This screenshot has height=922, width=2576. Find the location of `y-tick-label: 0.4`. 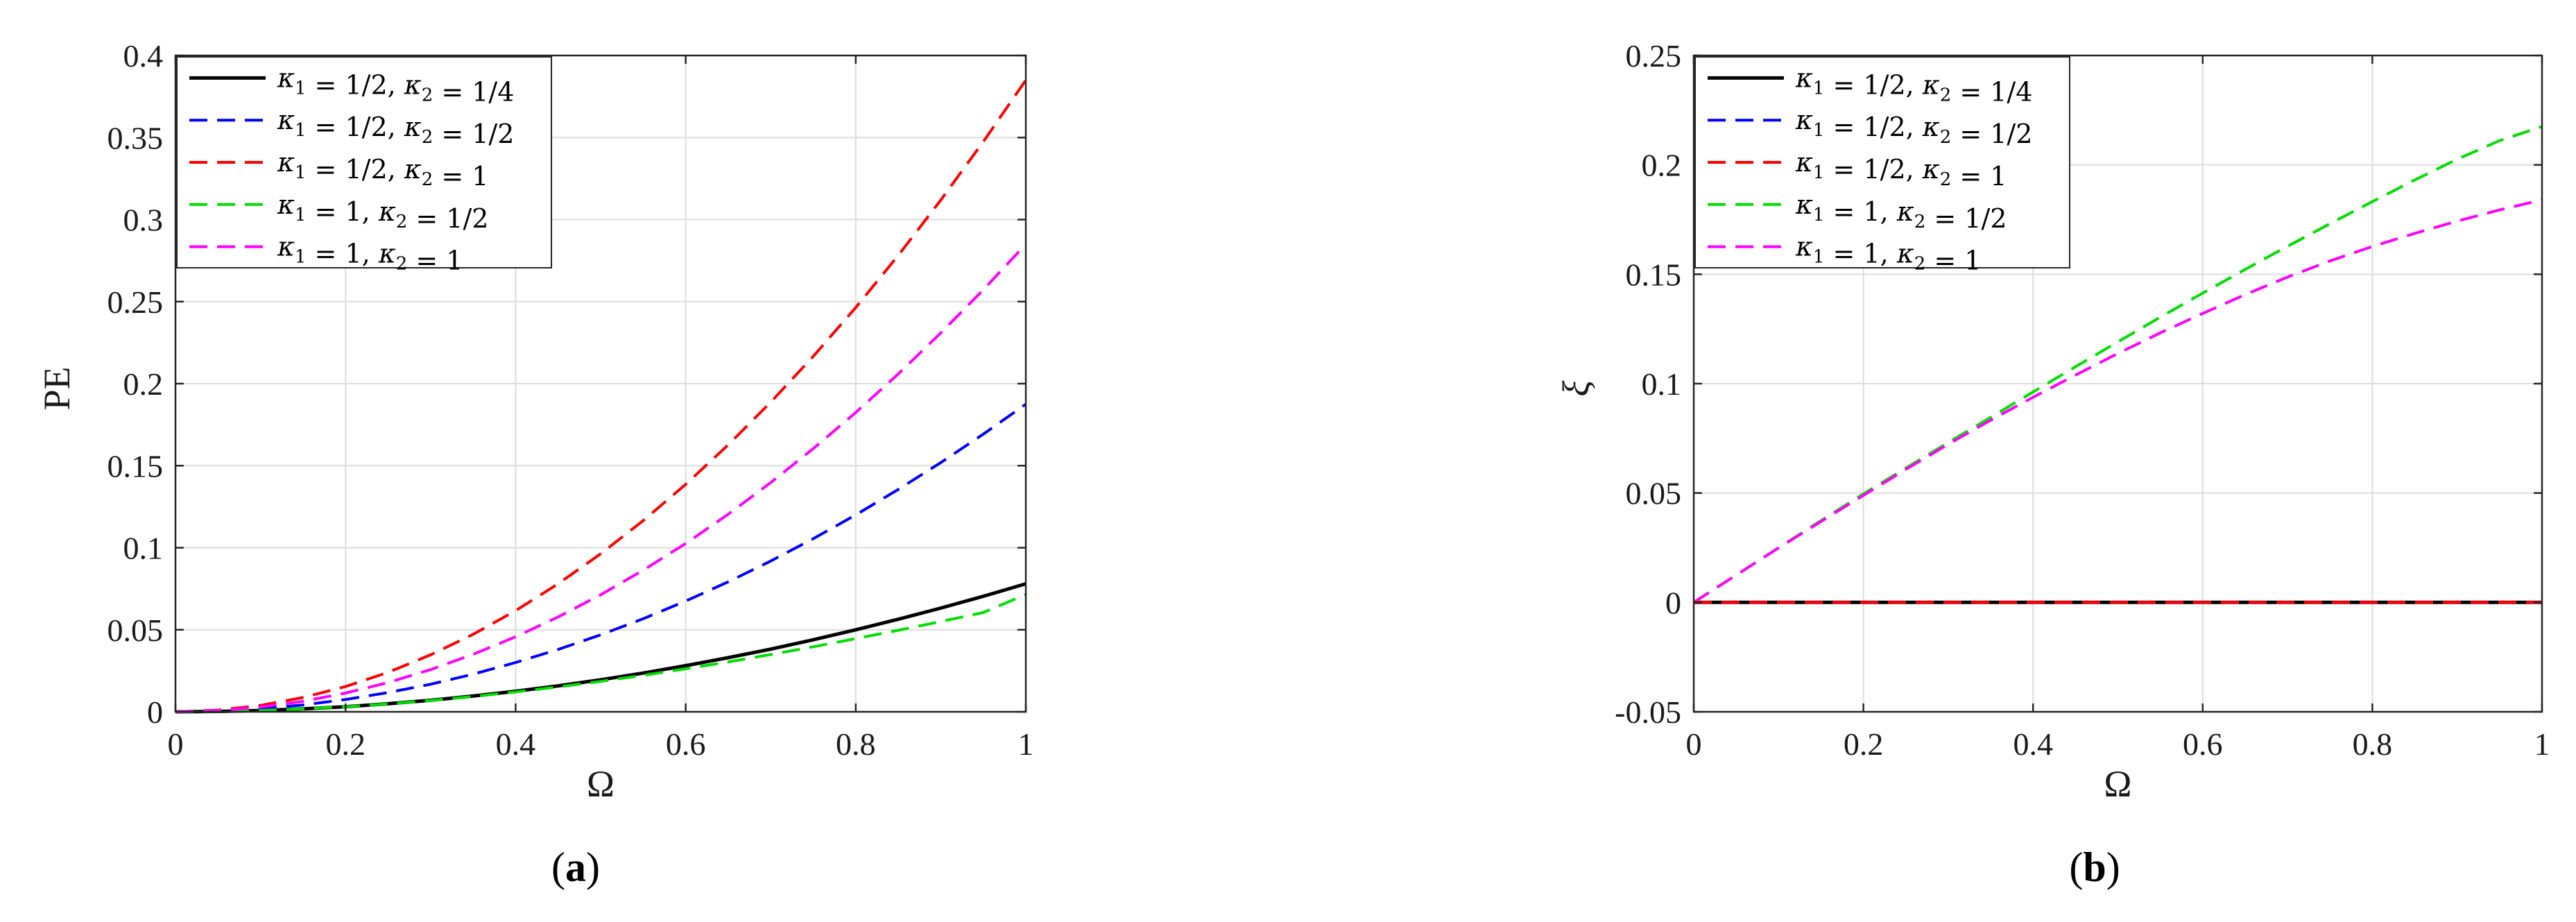

y-tick-label: 0.4 is located at coordinates (143, 56).